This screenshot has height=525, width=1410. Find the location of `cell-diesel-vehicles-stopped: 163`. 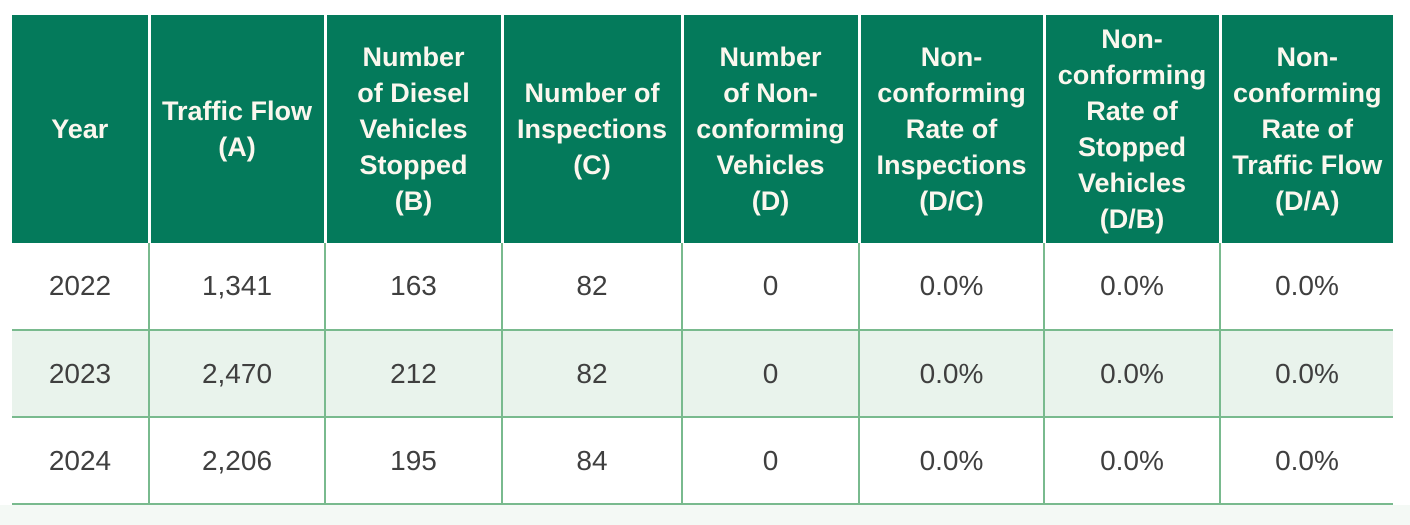

cell-diesel-vehicles-stopped: 163 is located at coordinates (413, 286).